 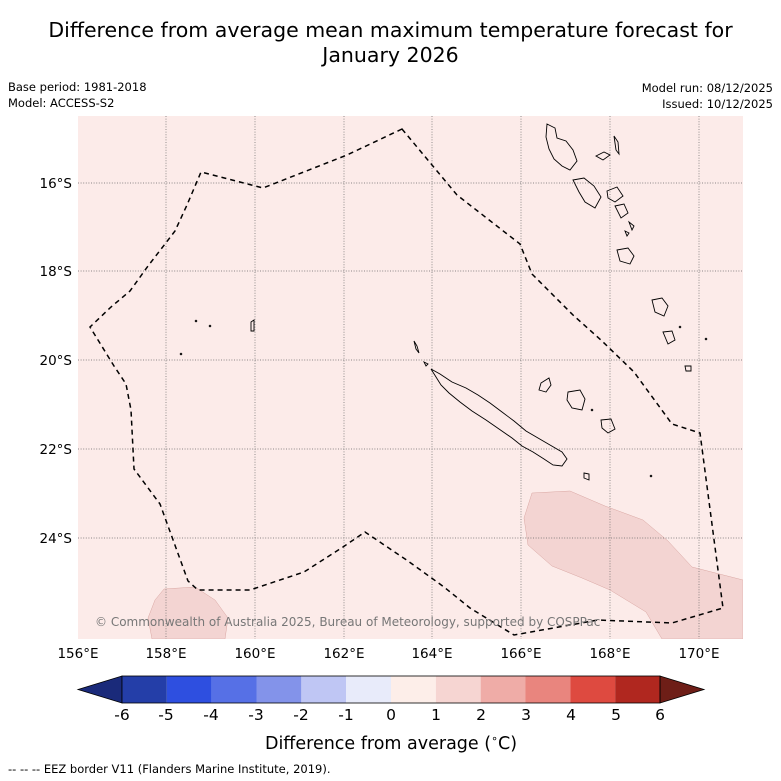 I want to click on title-line-2: January 2026, so click(x=390, y=55).